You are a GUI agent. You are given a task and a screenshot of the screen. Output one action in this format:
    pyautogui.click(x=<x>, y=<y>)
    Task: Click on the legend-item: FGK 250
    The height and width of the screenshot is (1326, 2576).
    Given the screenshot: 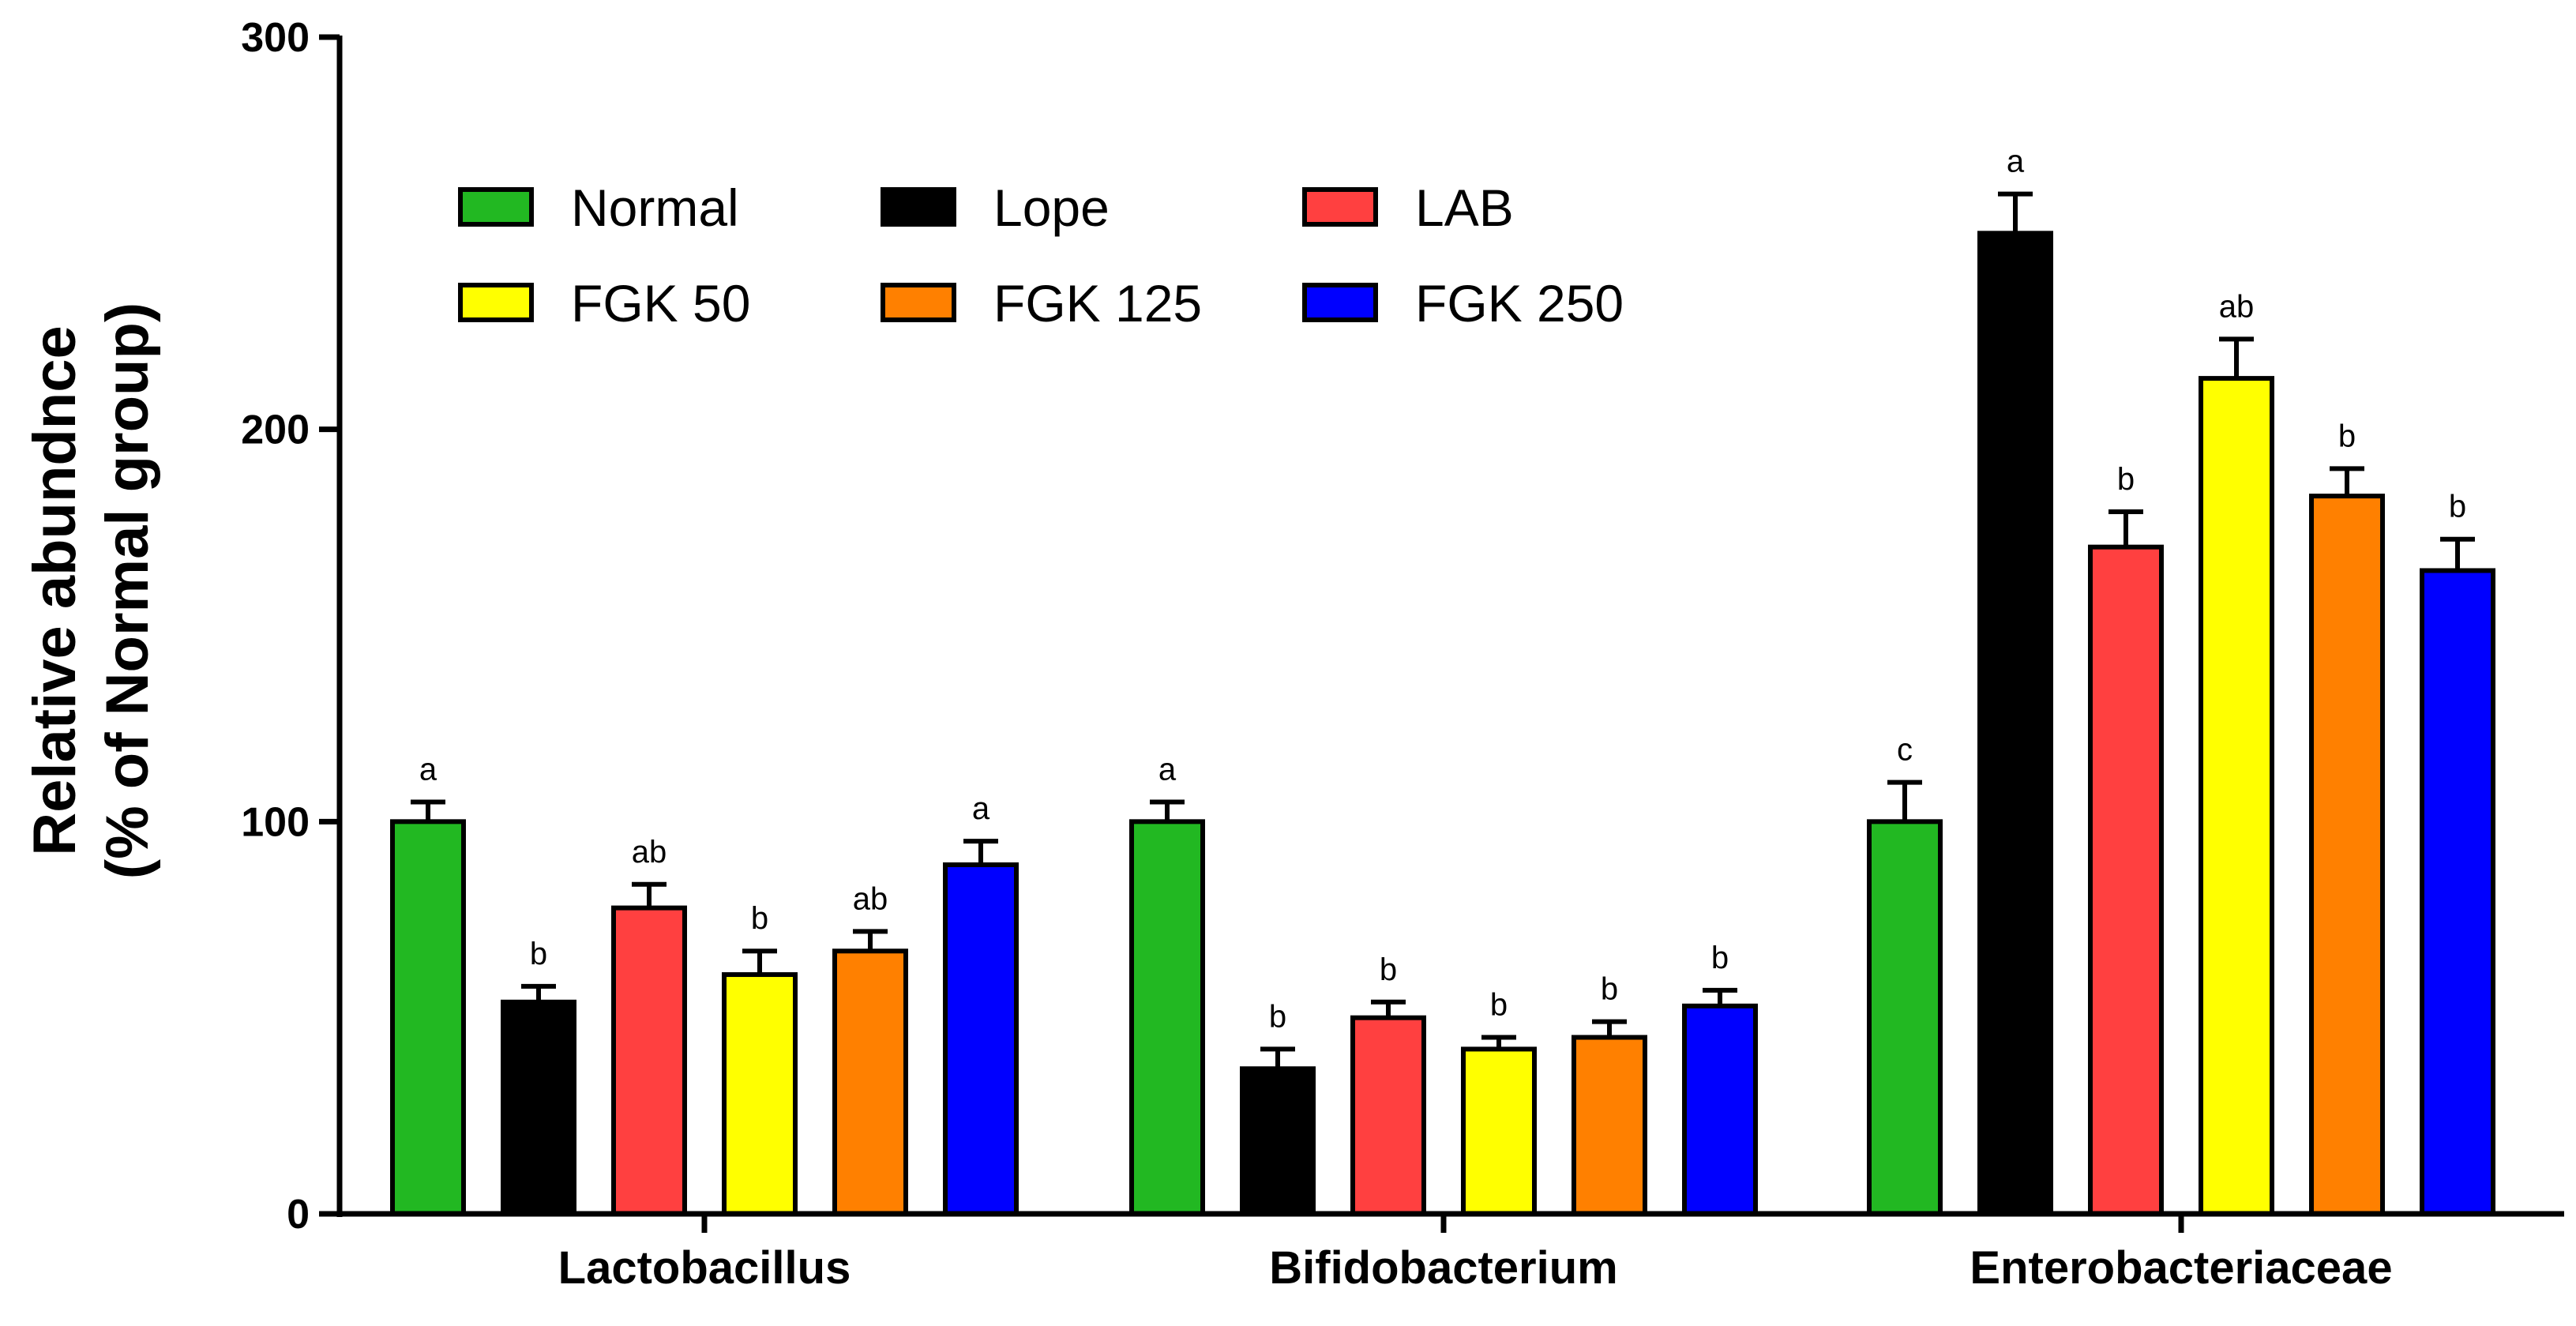 What is the action you would take?
    pyautogui.click(x=1463, y=303)
    